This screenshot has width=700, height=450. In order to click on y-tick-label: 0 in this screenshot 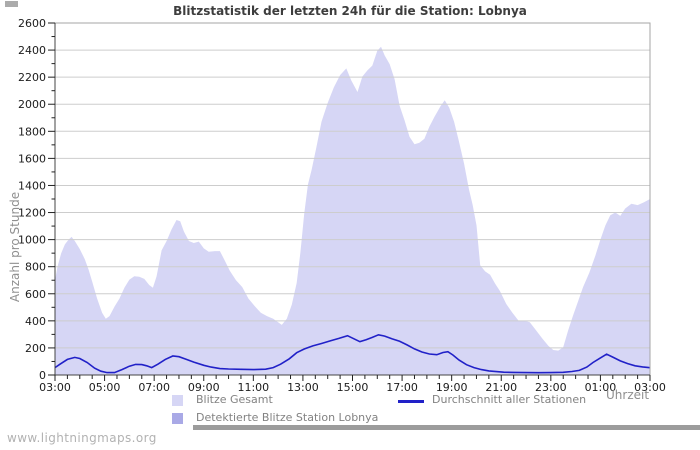, I will do `click(42, 375)`.